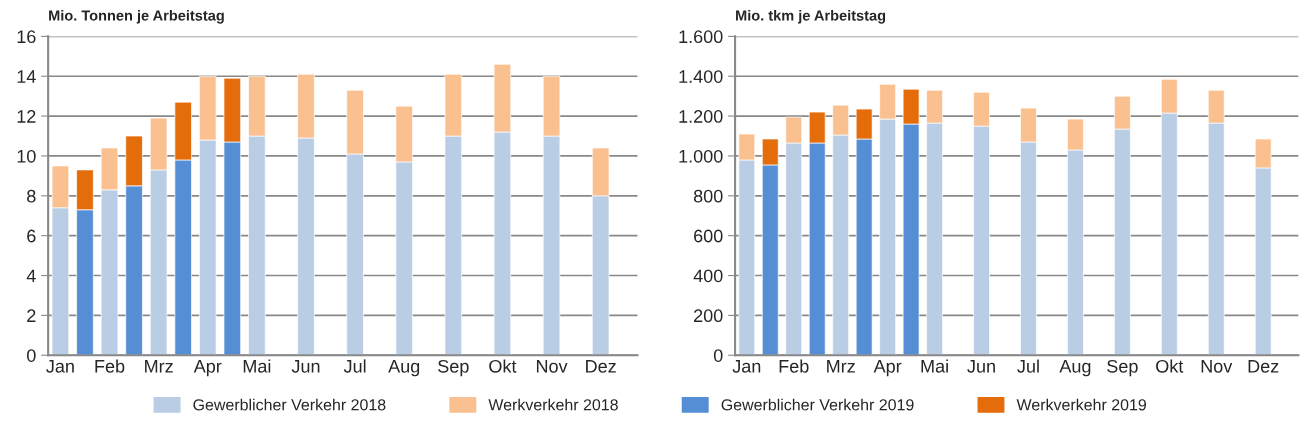 The width and height of the screenshot is (1301, 428). What do you see at coordinates (701, 76) in the screenshot?
I see `y-tick-label: 1.400` at bounding box center [701, 76].